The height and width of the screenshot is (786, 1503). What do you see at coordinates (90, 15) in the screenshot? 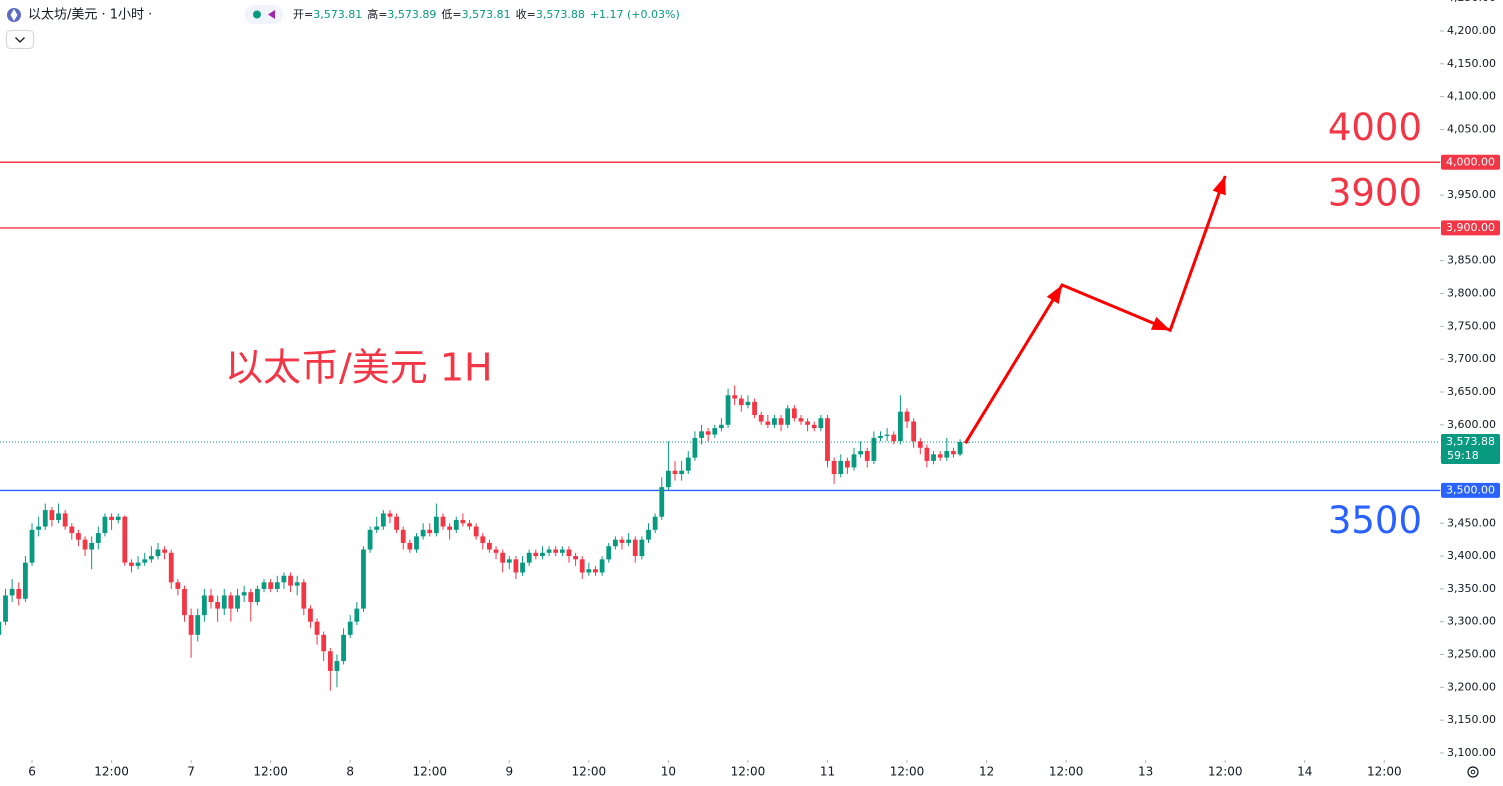
I see `symbol-title: 以太坊/美元 · 1小时 ·` at bounding box center [90, 15].